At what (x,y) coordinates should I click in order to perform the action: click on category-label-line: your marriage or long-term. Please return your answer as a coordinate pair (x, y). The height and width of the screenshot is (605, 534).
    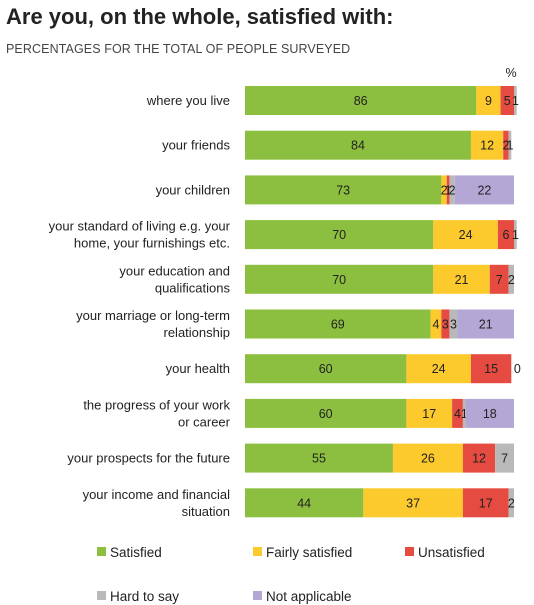
    Looking at the image, I should click on (153, 315).